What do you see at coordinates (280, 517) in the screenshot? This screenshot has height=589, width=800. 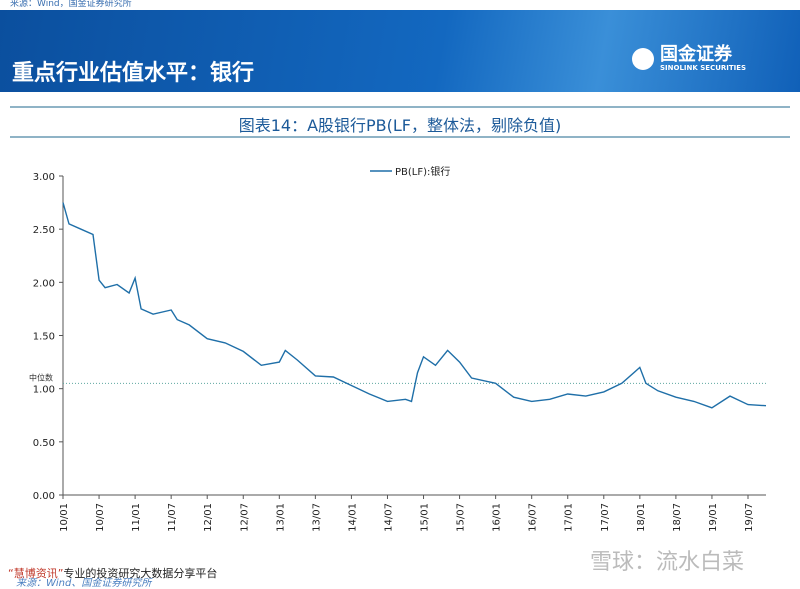 I see `x-tick-label: 13/01` at bounding box center [280, 517].